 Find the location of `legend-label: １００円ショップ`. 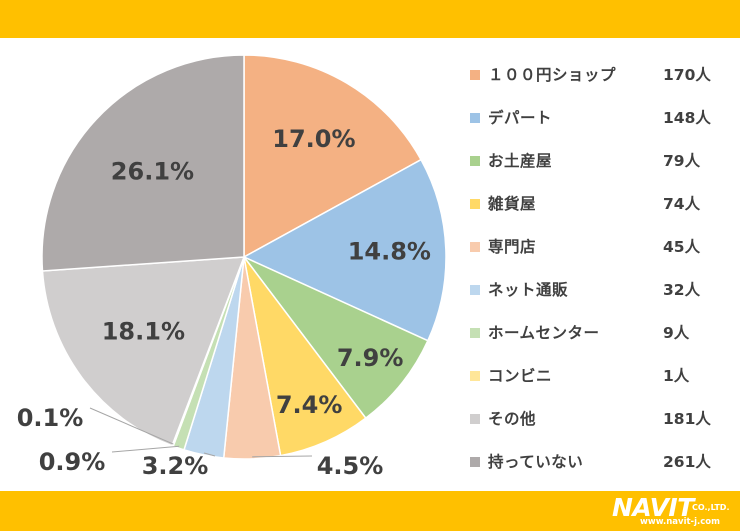

legend-label: １００円ショップ is located at coordinates (552, 75).